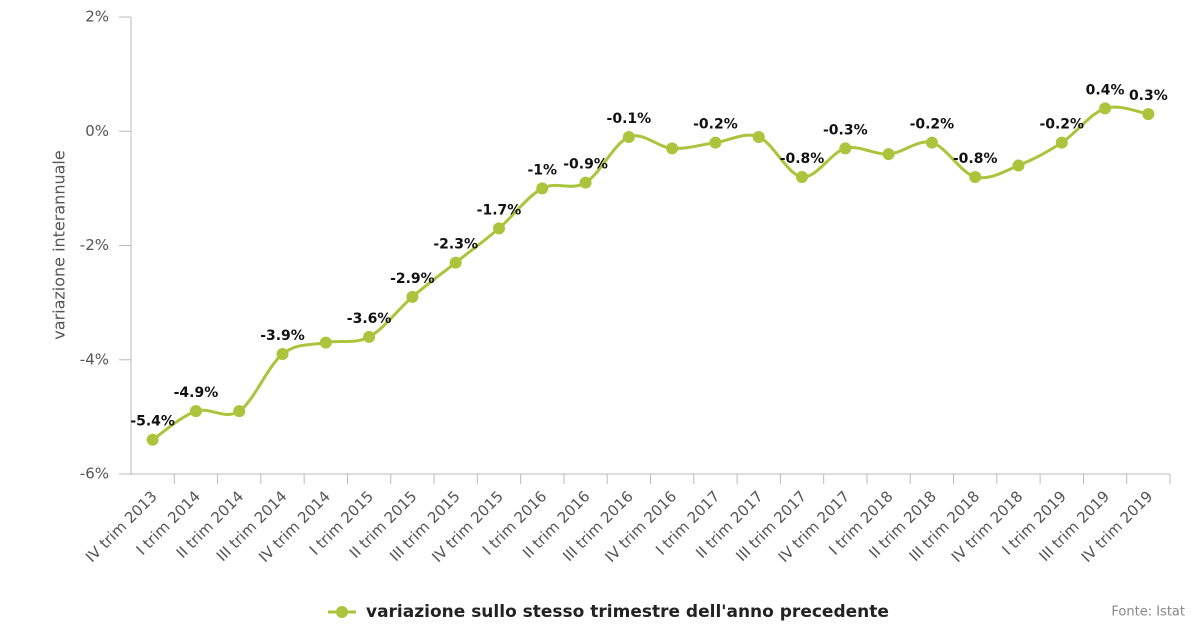 The height and width of the screenshot is (627, 1200). Describe the element at coordinates (59, 244) in the screenshot. I see `y-axis-label: variazione interannuale` at that location.